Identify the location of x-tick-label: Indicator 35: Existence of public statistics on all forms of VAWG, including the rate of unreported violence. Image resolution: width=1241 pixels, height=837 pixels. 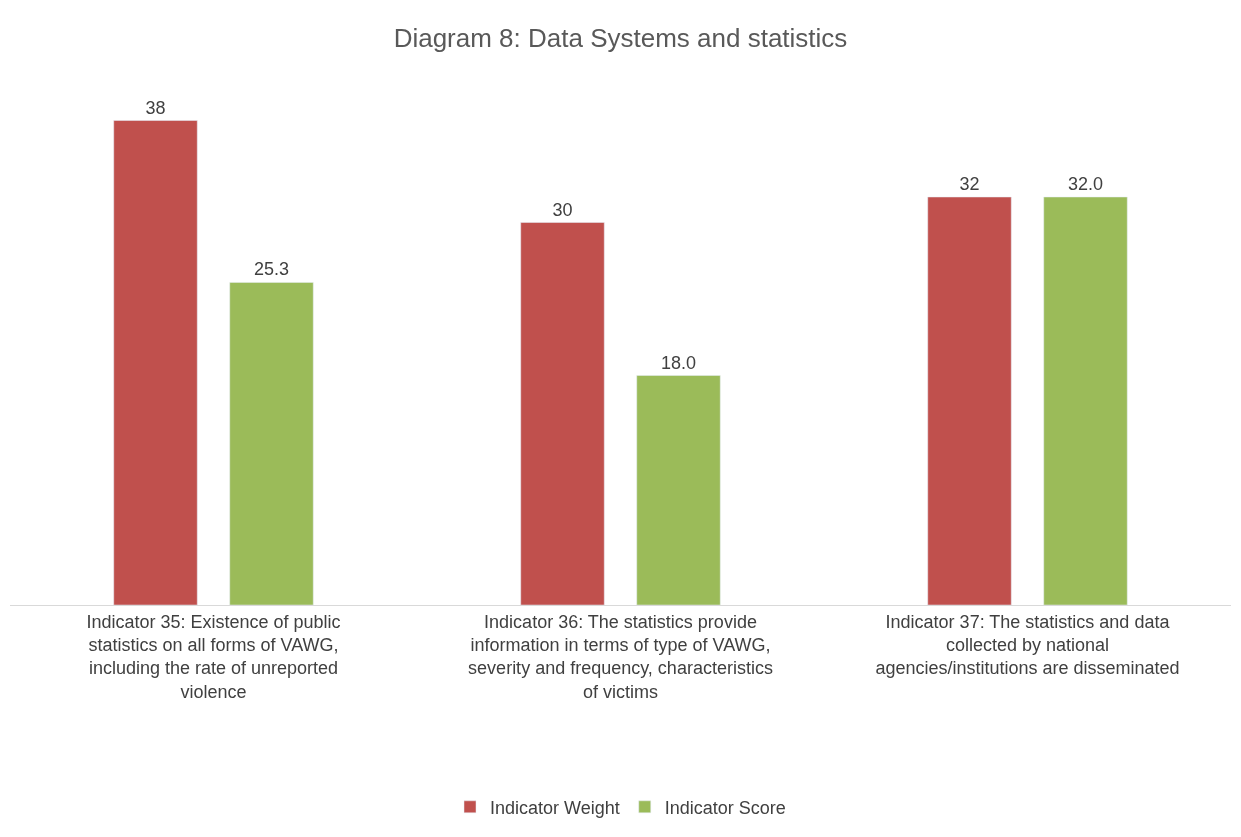
(213, 656).